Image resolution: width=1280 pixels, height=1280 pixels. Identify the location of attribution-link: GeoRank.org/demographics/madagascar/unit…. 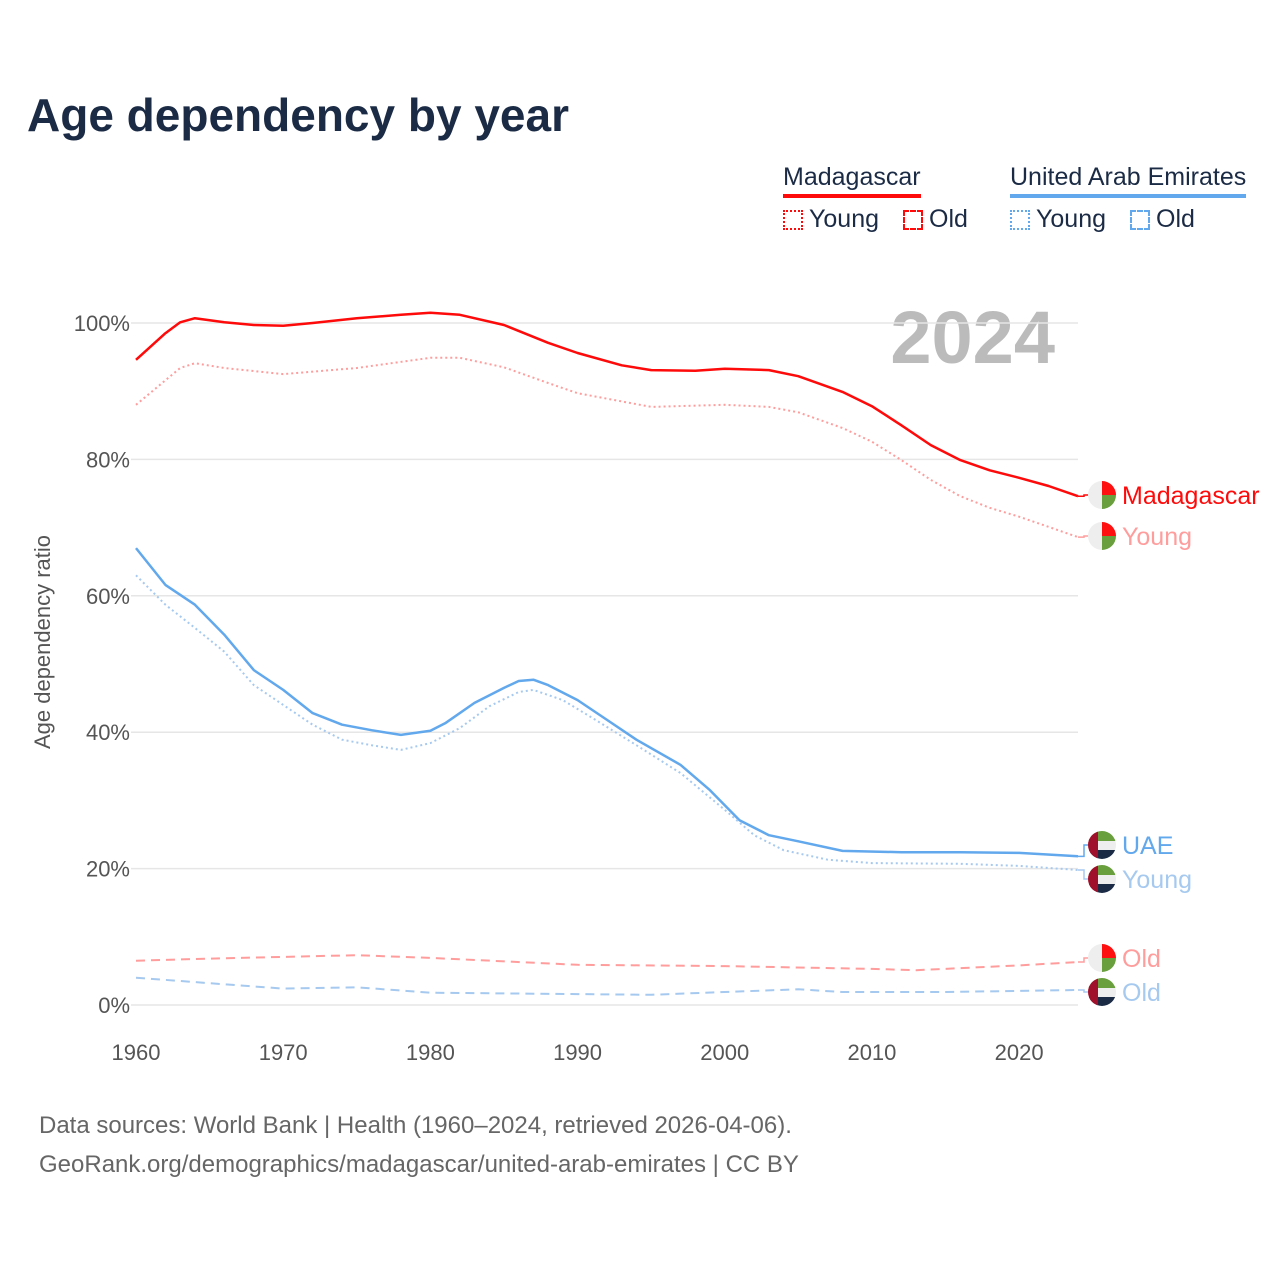
(419, 1164).